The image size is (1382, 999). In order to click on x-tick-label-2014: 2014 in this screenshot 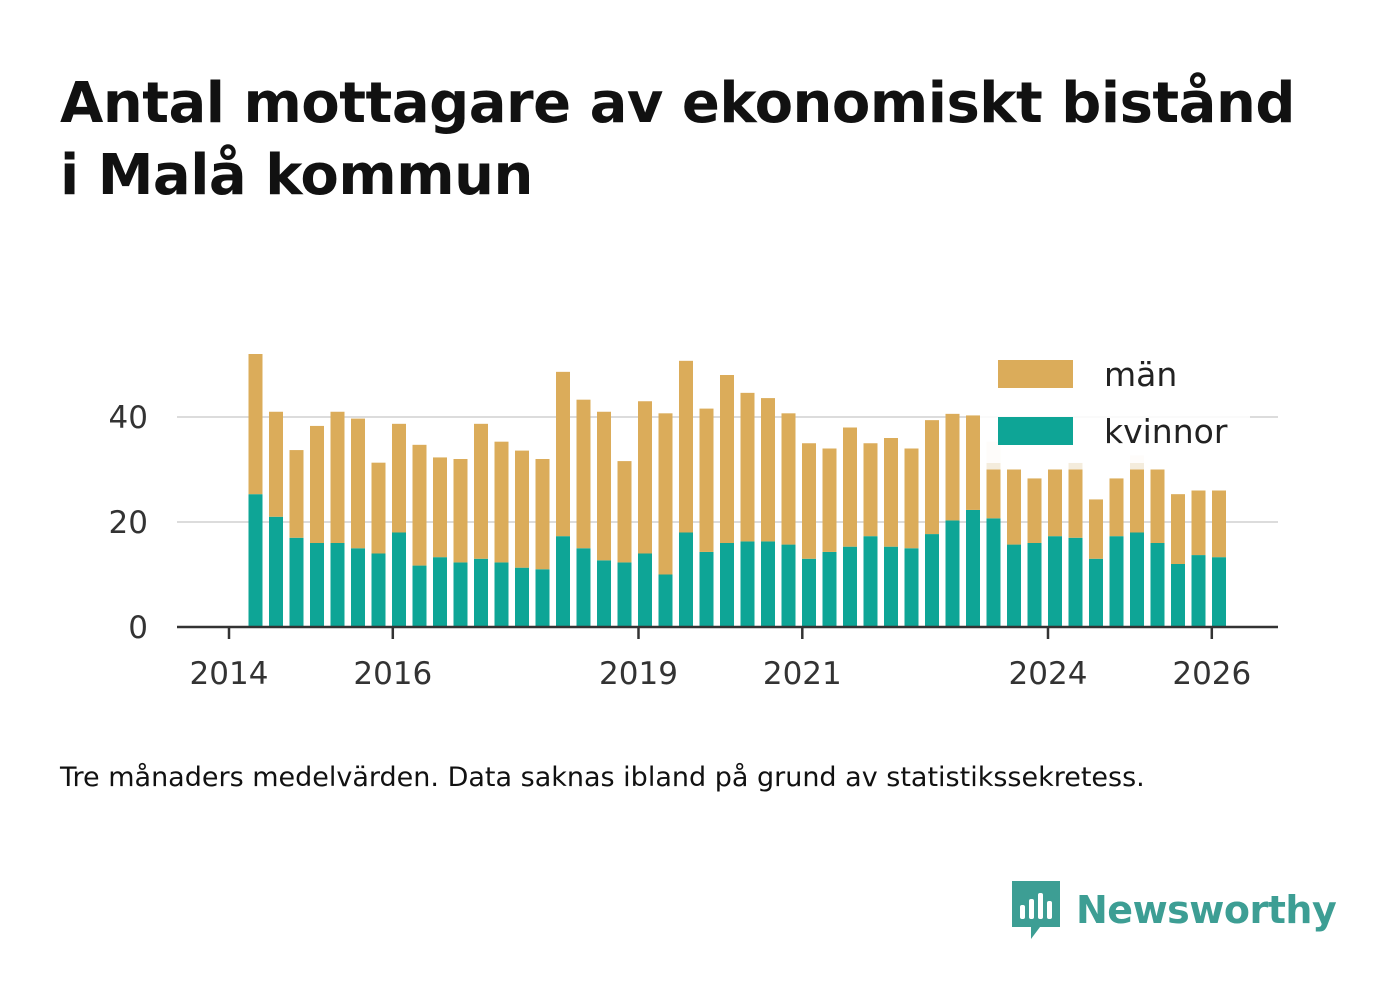, I will do `click(229, 674)`.